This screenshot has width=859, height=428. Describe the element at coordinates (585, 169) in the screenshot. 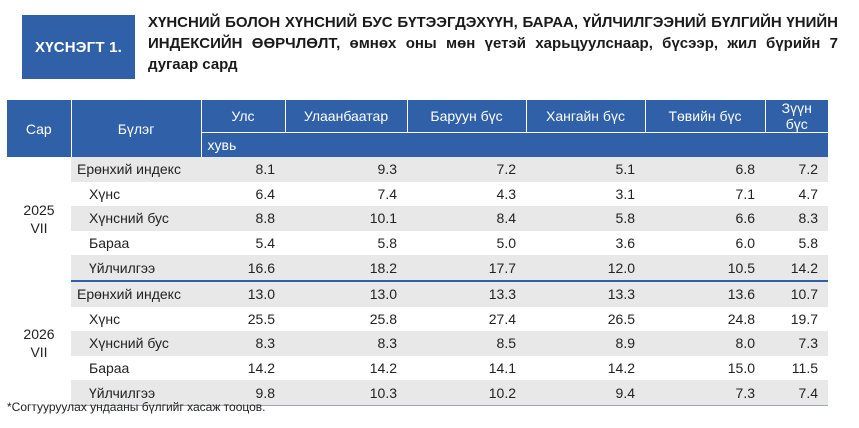

I see `cell-value: 5.1` at that location.